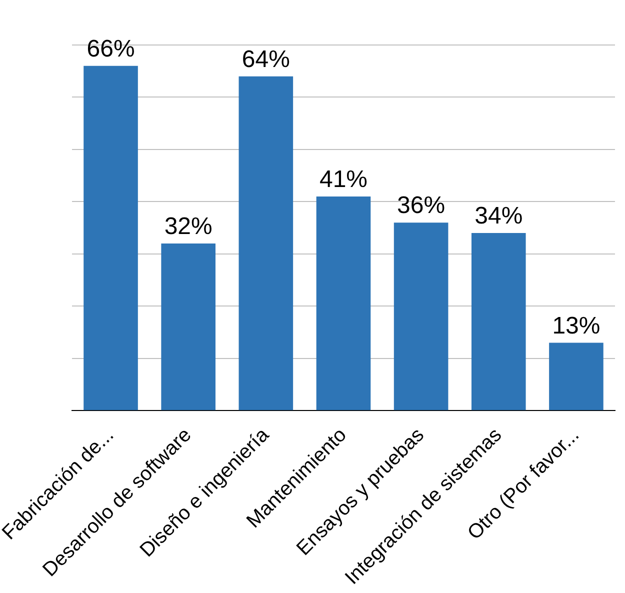  Describe the element at coordinates (266, 59) in the screenshot. I see `data-label: 64%` at that location.